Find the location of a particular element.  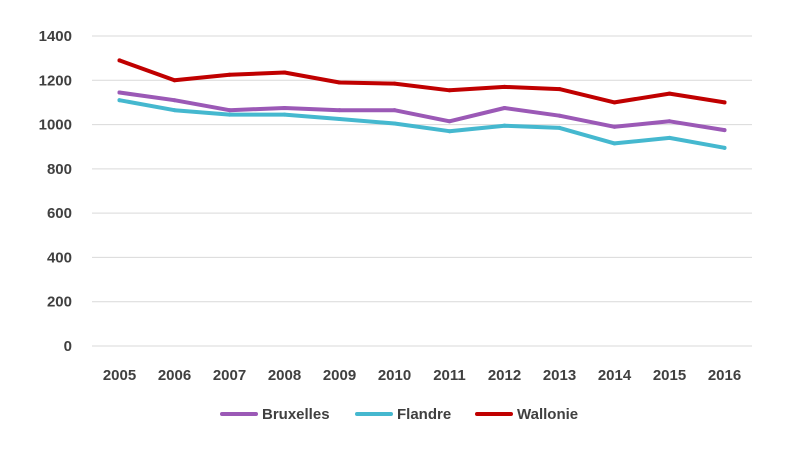

y-tick-label: 0 is located at coordinates (68, 346).